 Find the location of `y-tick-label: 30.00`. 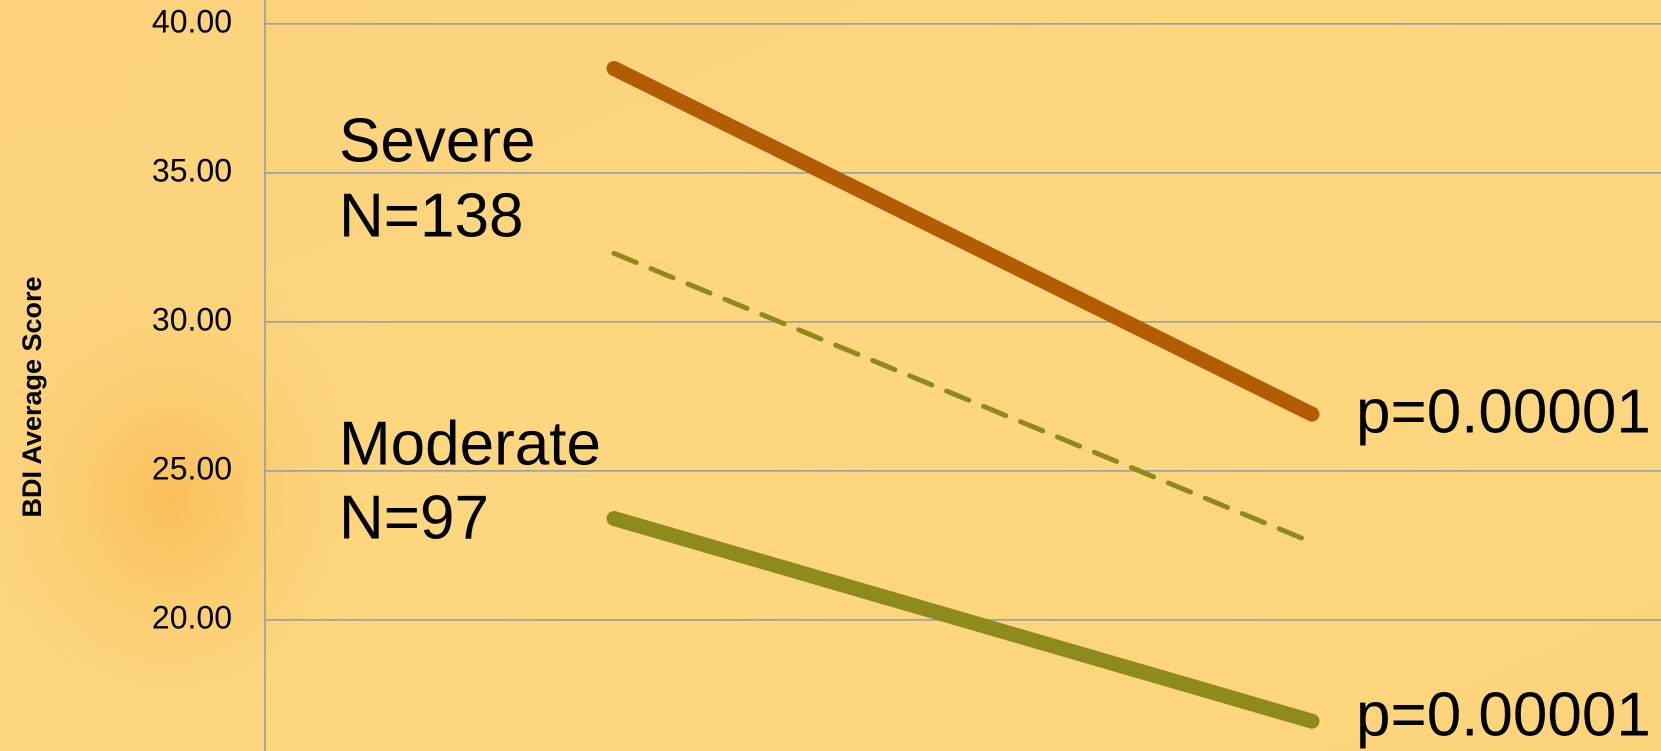

y-tick-label: 30.00 is located at coordinates (192, 319).